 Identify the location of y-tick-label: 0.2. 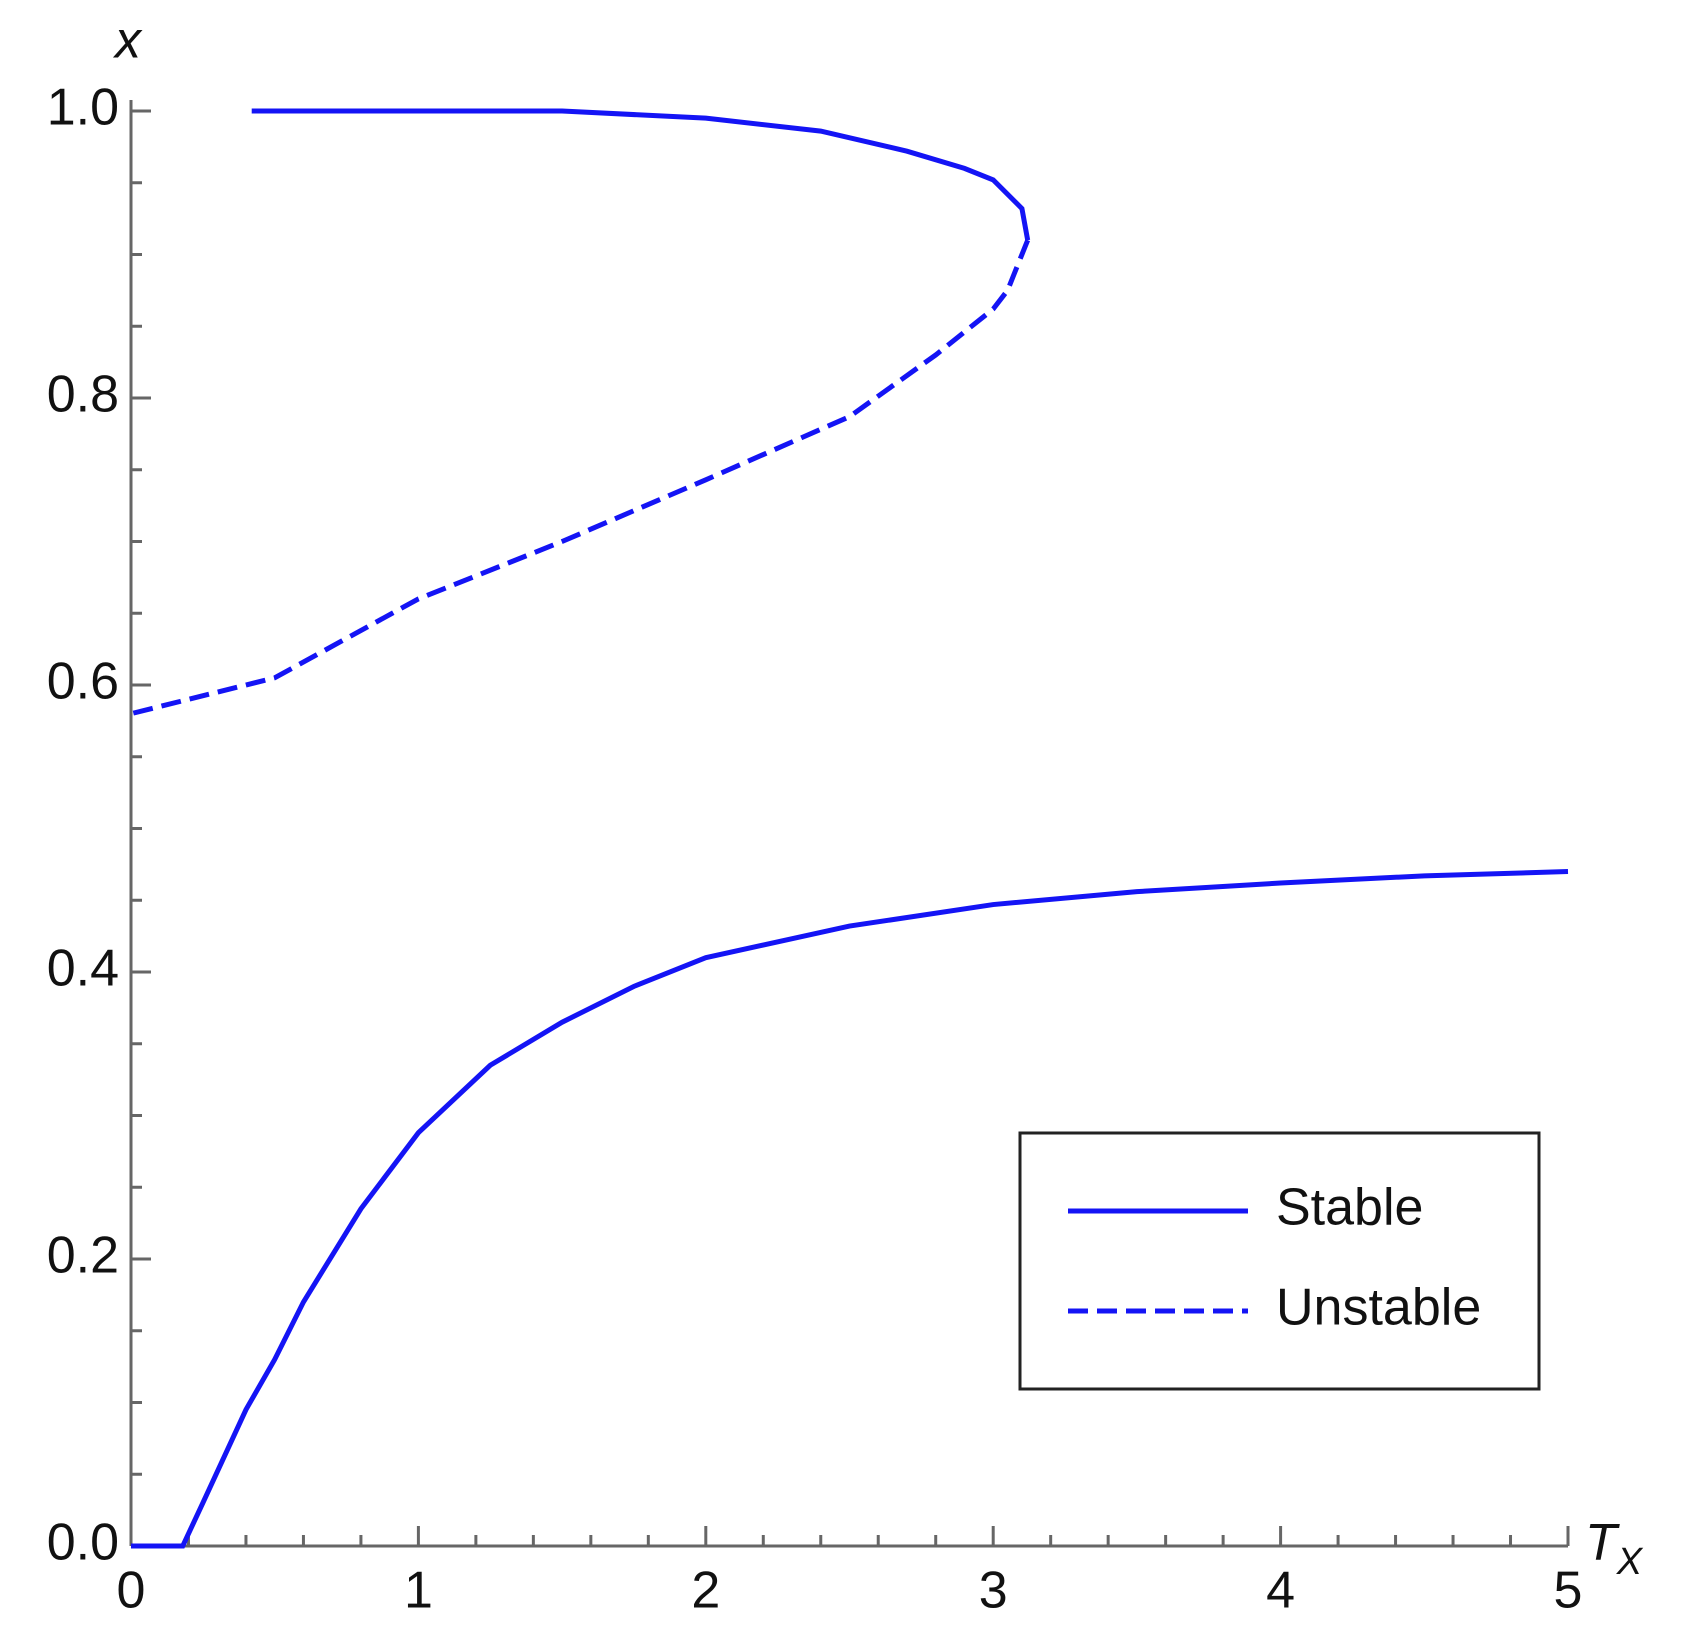
(83, 1256).